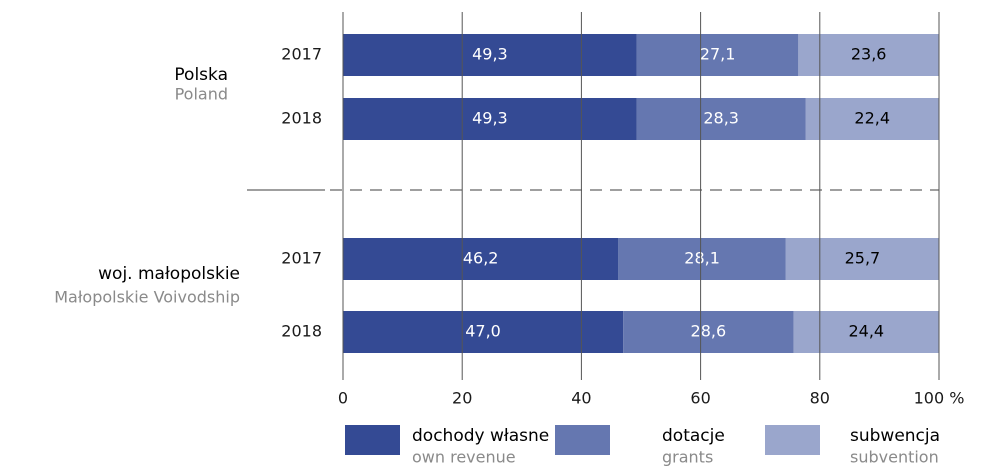 The width and height of the screenshot is (984, 467). I want to click on legend-sublabel: subvention, so click(894, 457).